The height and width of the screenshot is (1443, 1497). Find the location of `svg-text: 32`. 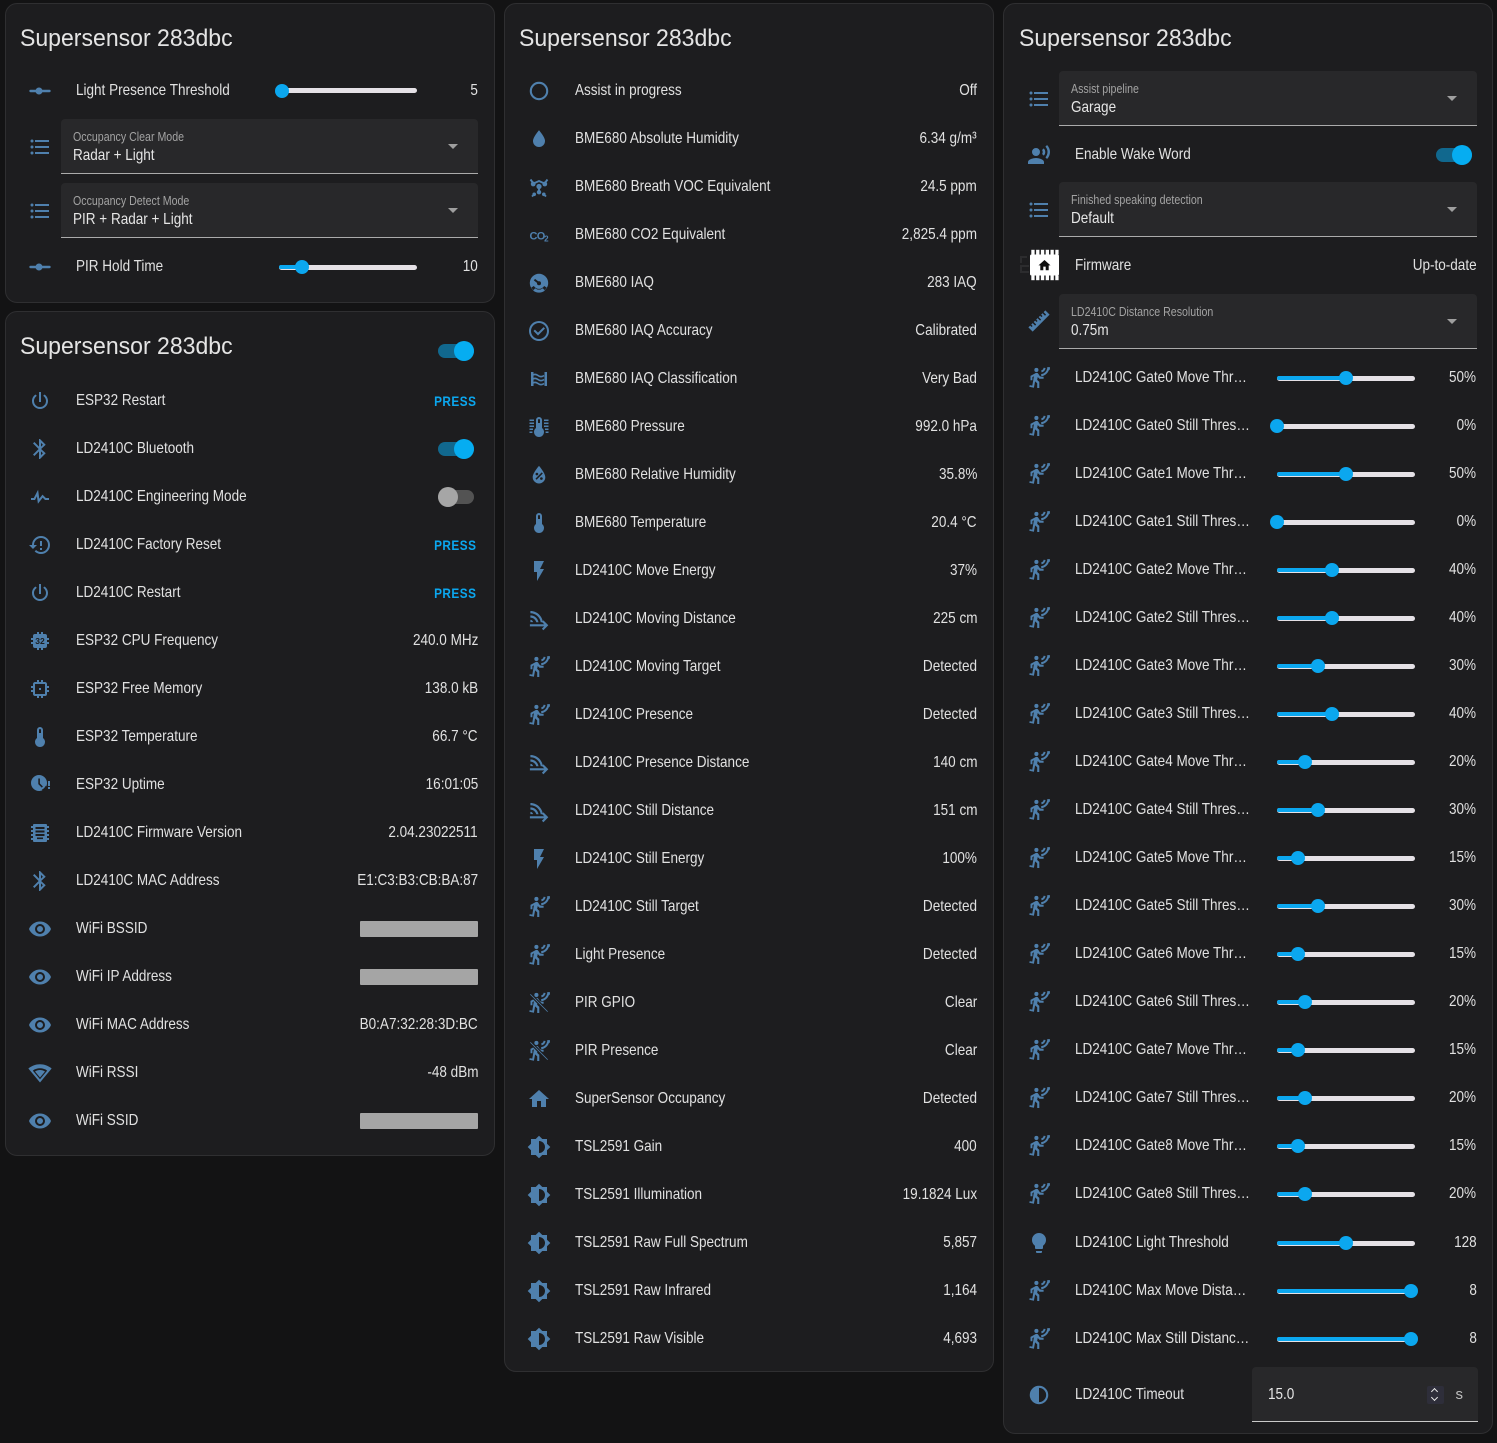

svg-text: 32 is located at coordinates (40, 641).